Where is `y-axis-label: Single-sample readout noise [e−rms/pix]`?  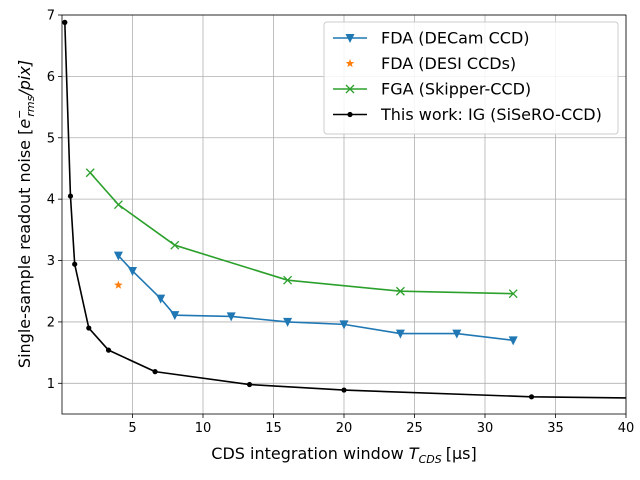 y-axis-label: Single-sample readout noise [e−rms/pix] is located at coordinates (25, 214).